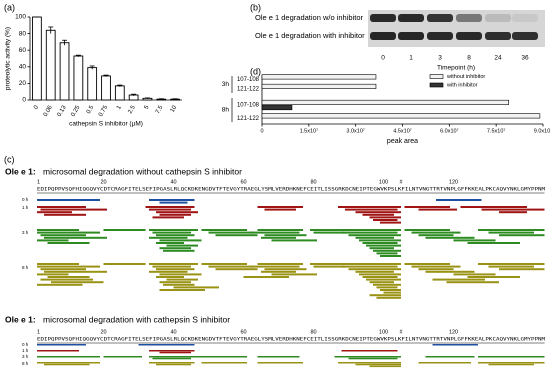 The image size is (550, 383). I want to click on y-tick-label: 40, so click(23, 67).